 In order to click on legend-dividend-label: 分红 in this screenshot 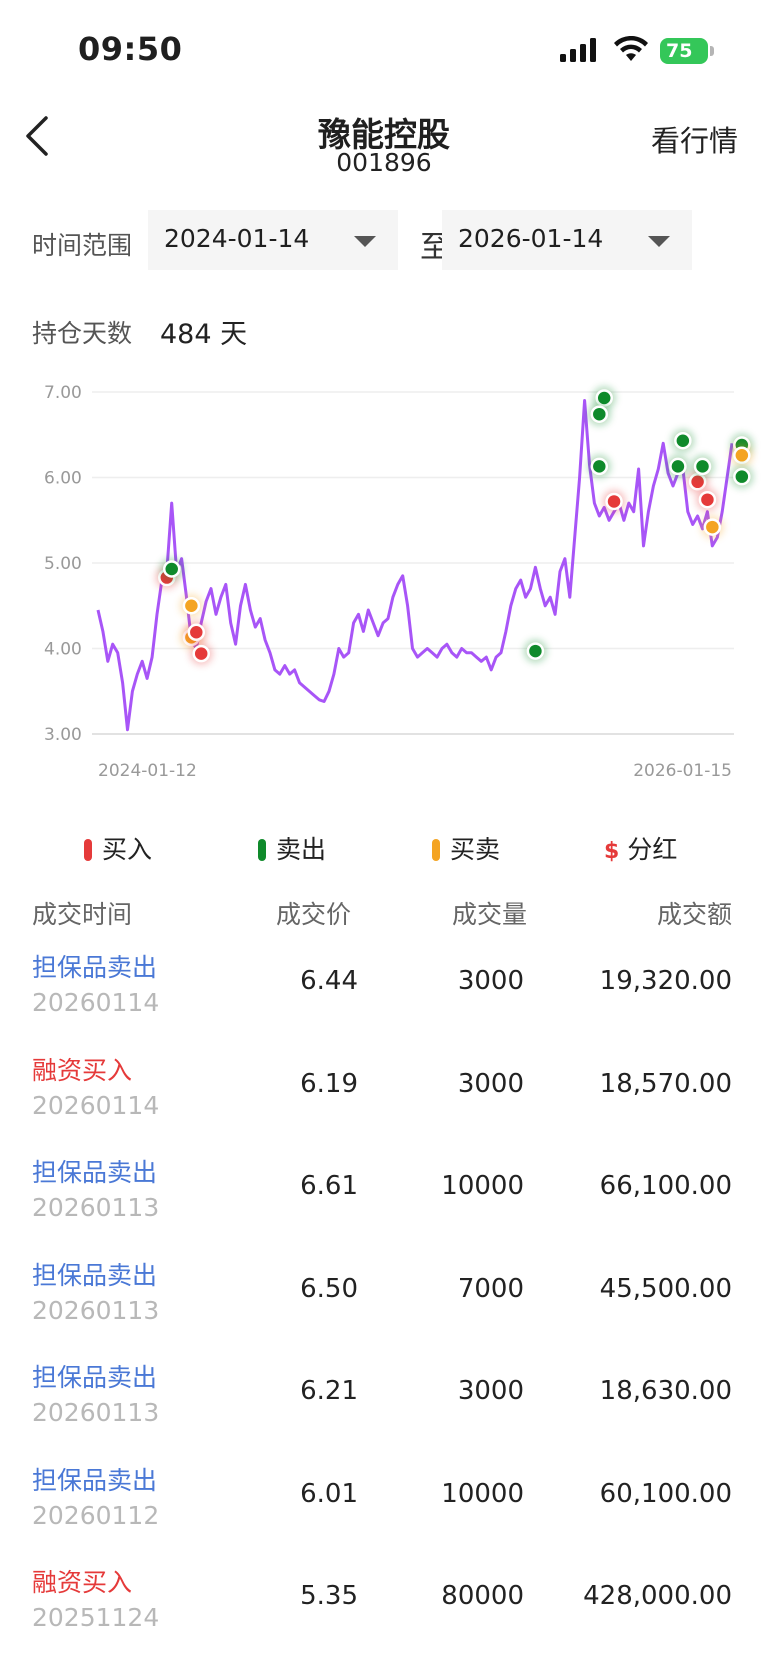, I will do `click(652, 849)`.